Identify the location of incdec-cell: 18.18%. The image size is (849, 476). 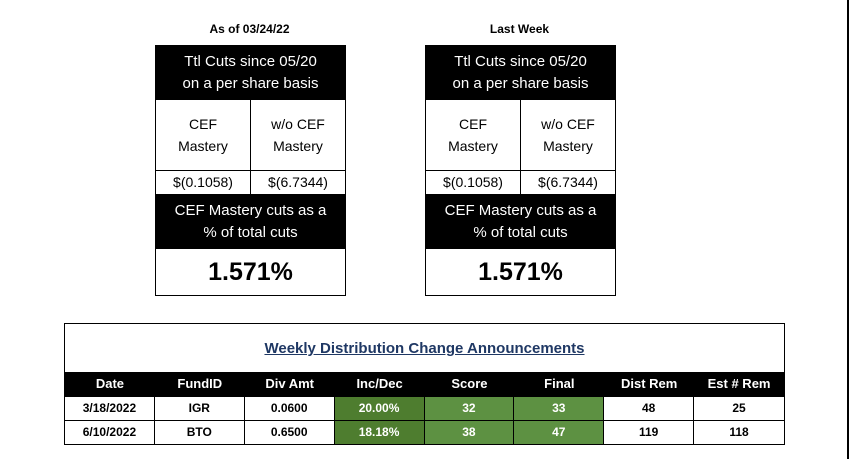
(379, 432).